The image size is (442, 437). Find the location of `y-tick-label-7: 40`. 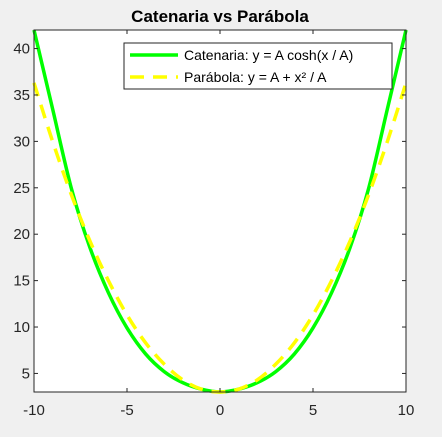

y-tick-label-7: 40 is located at coordinates (21, 49).